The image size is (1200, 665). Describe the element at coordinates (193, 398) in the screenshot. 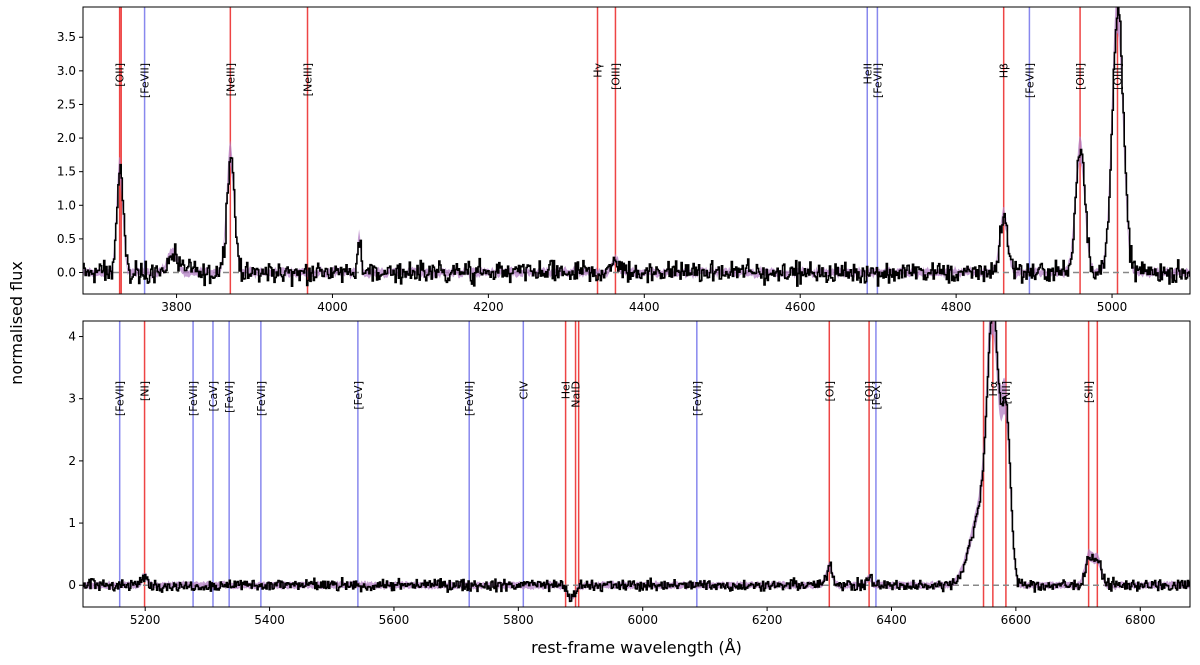

I see `line-label-2-2: [FeVII]` at that location.